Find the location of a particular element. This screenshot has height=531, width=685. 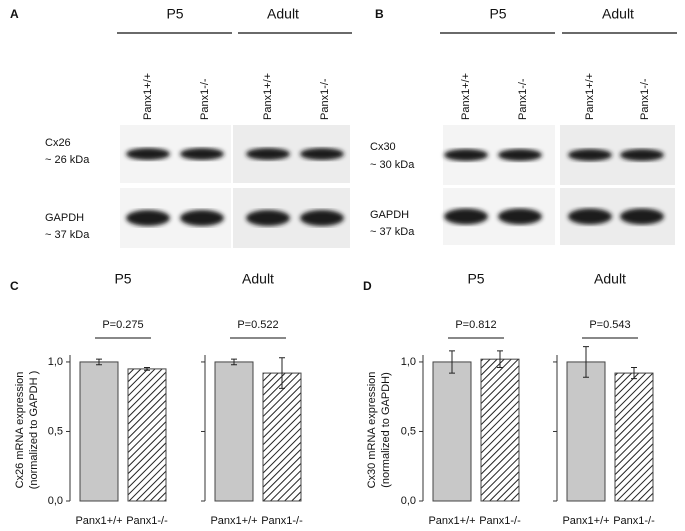

panel-label: B is located at coordinates (379, 14).